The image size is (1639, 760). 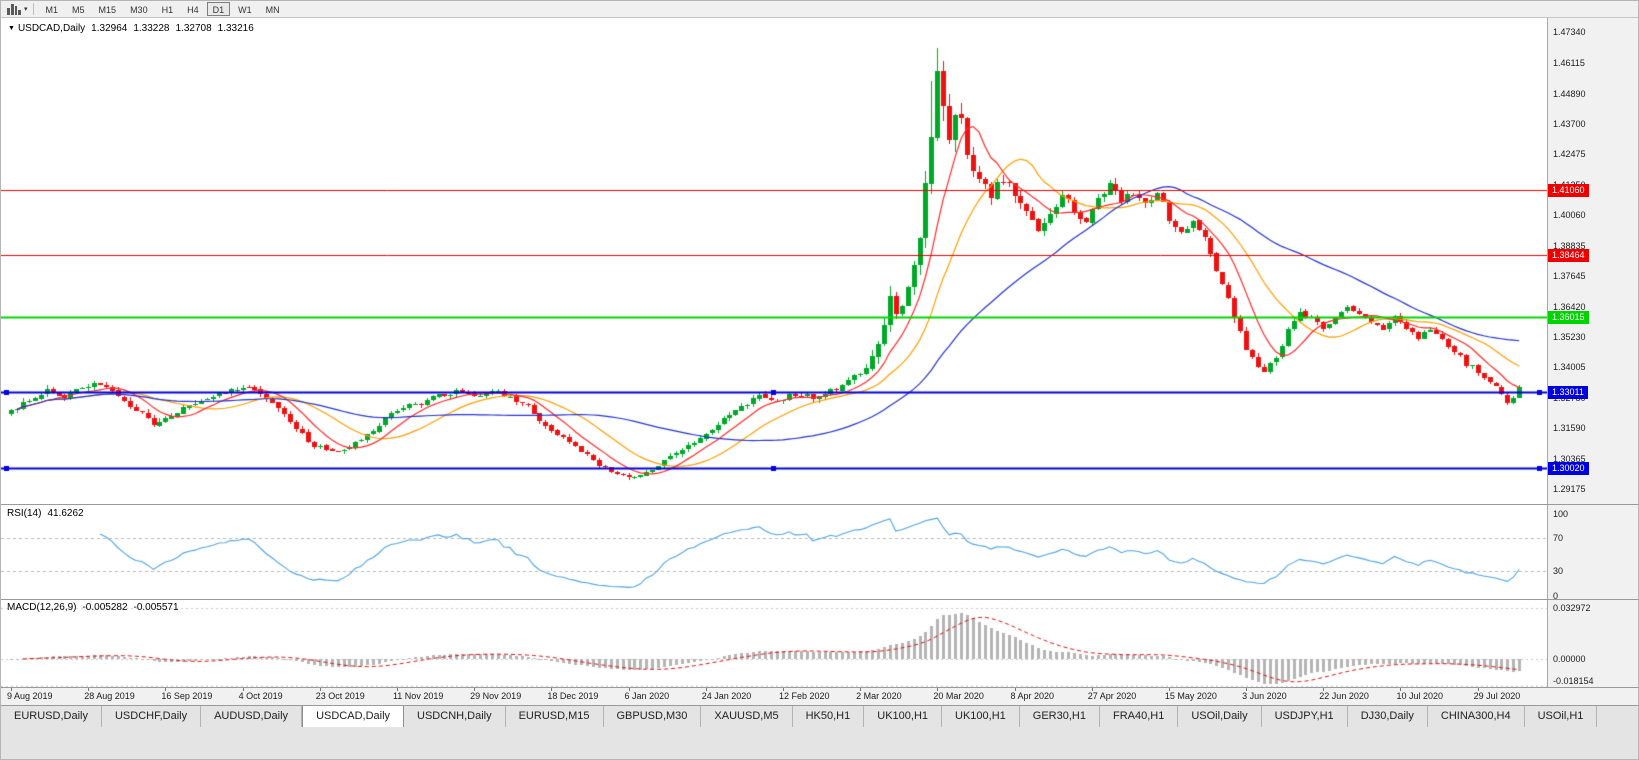 What do you see at coordinates (1568, 468) in the screenshot?
I see `hline-price-tag: 1.30020` at bounding box center [1568, 468].